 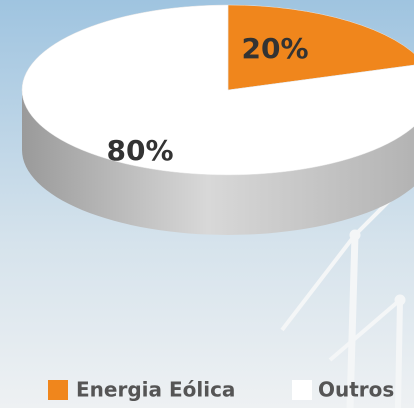 I want to click on legend-label: Outros, so click(x=356, y=390).